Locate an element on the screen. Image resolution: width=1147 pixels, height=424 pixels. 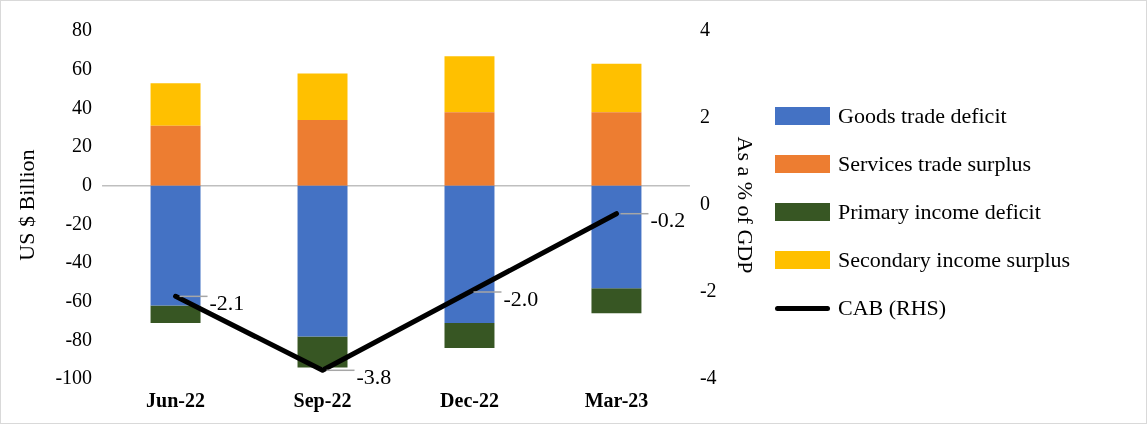
legend-label: CAB (RHS) is located at coordinates (892, 308).